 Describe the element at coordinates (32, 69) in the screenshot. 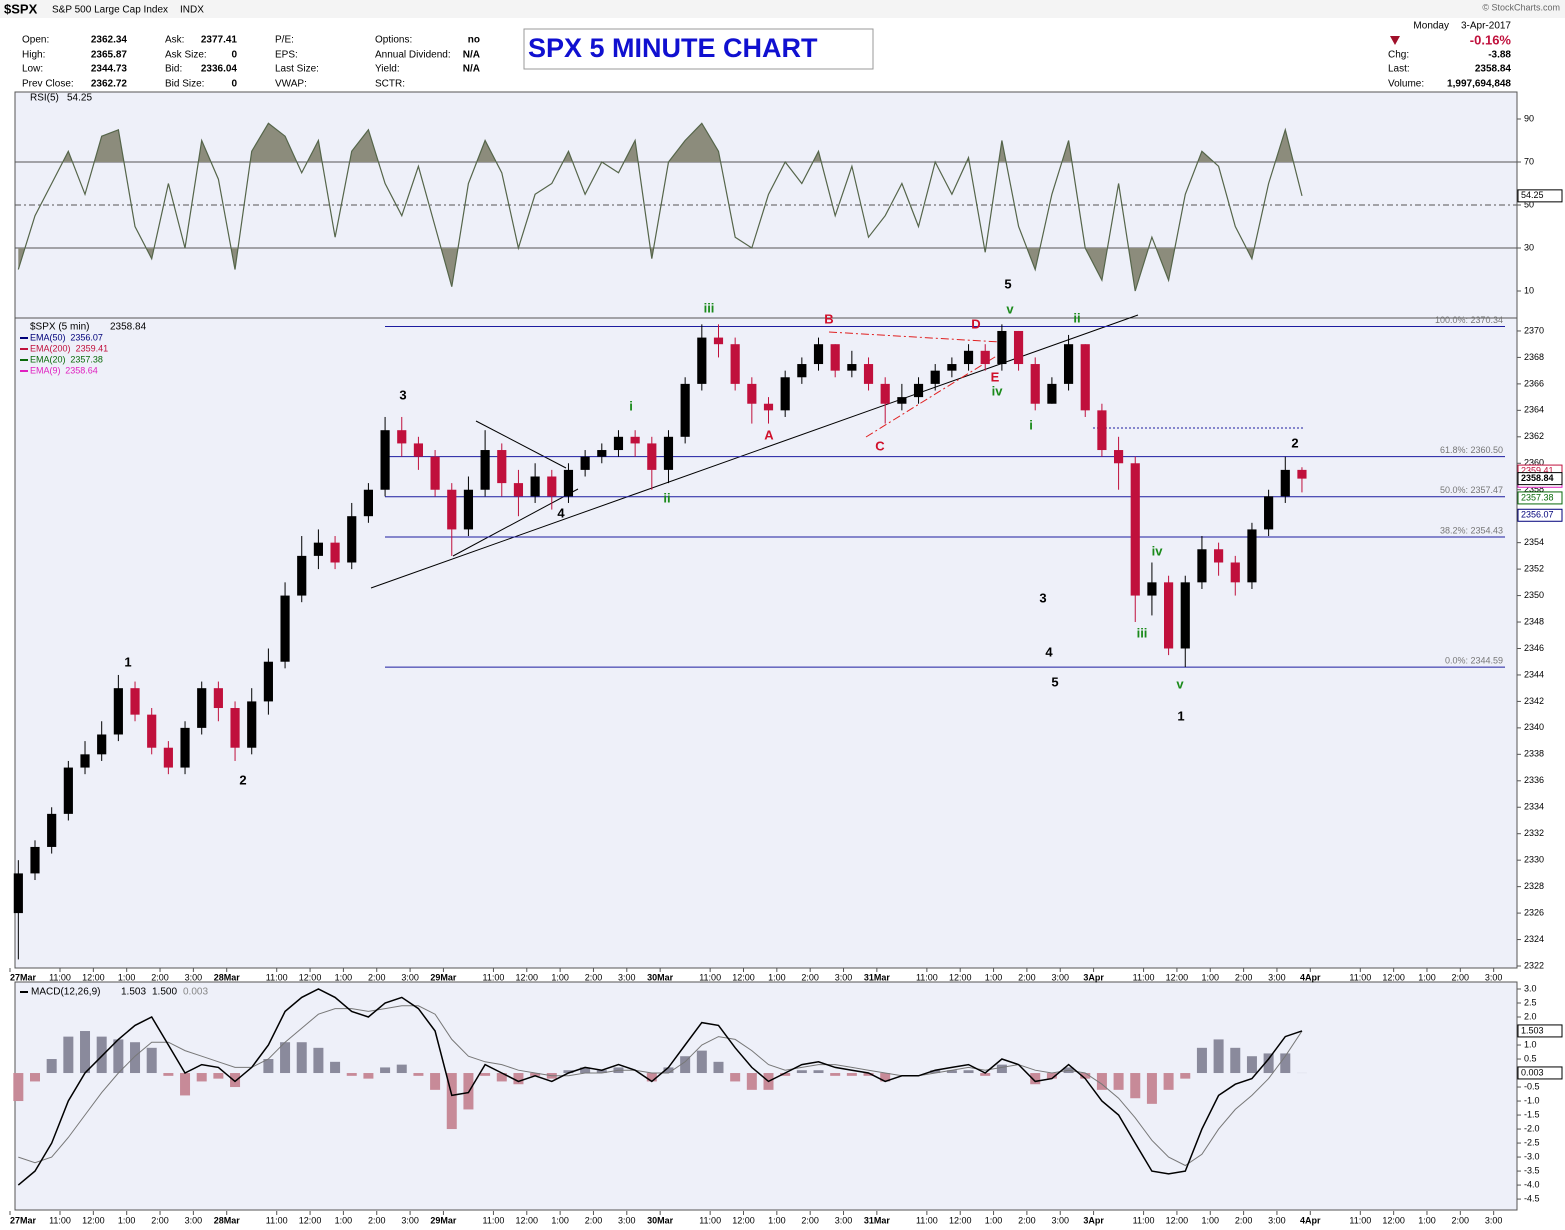

I see `field-label: Low:` at that location.